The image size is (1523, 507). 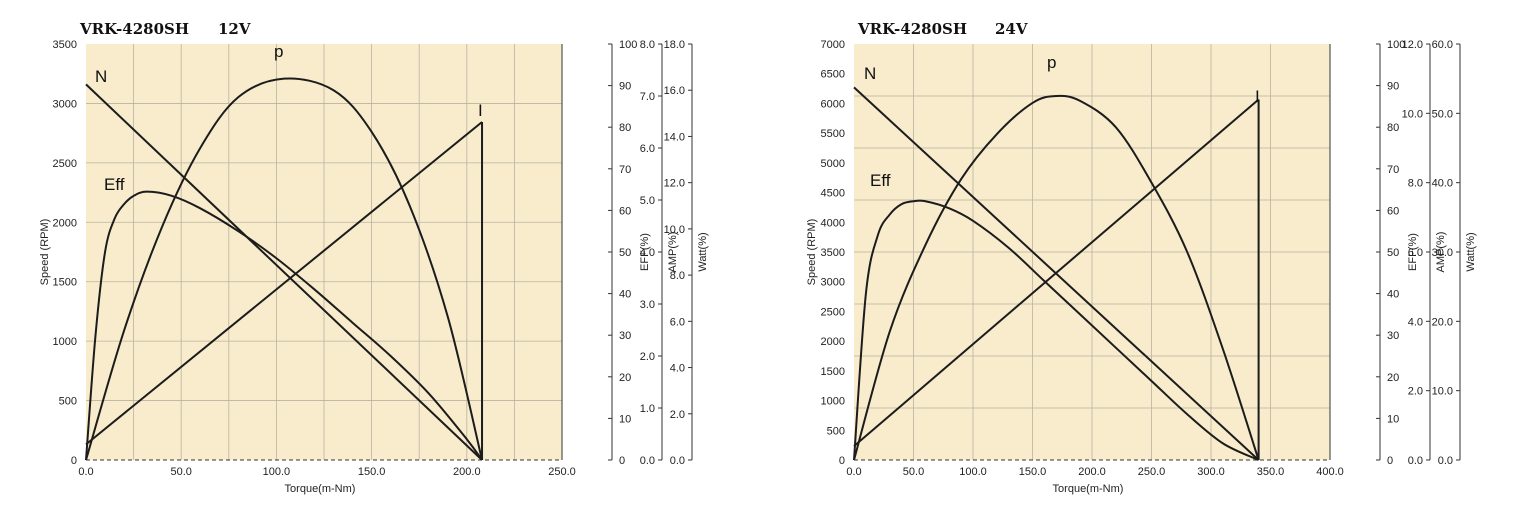 What do you see at coordinates (674, 184) in the screenshot?
I see `watt-tick-label: 12.0` at bounding box center [674, 184].